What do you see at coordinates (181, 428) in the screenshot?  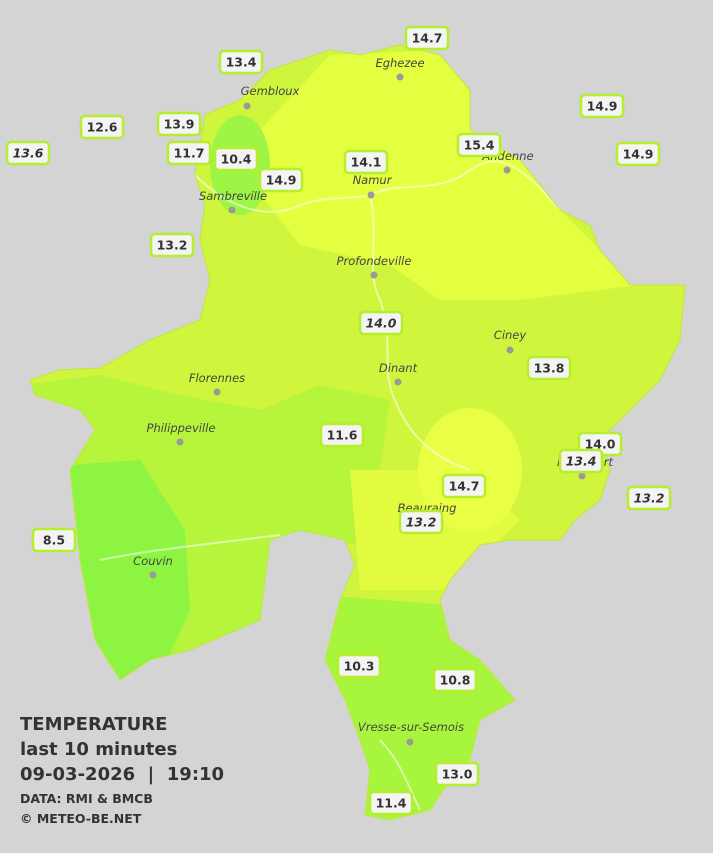 I see `city-label: Philippeville` at bounding box center [181, 428].